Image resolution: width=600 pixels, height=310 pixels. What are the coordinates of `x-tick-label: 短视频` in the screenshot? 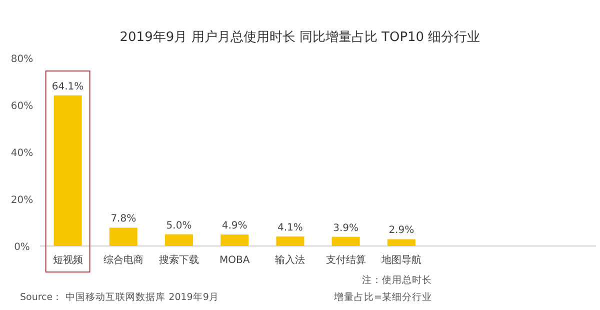 It's located at (67, 260).